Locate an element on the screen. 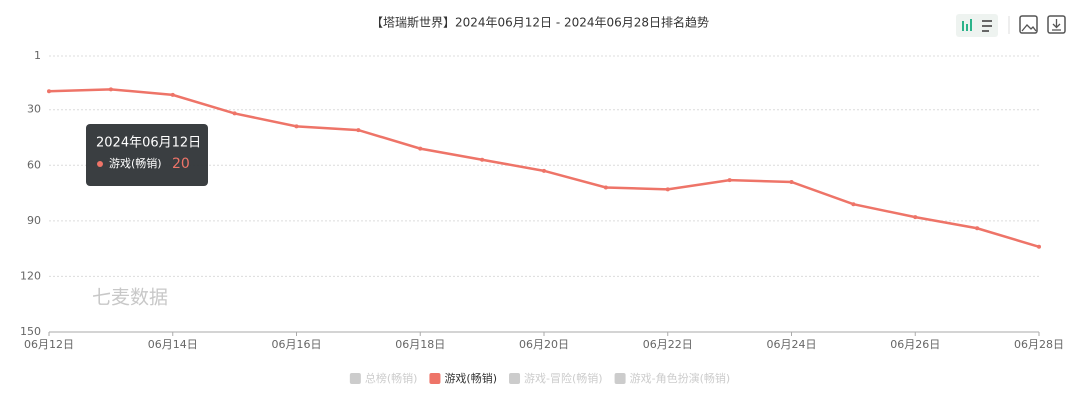 The image size is (1080, 405). legend-item: 游戏(畅销) is located at coordinates (463, 378).